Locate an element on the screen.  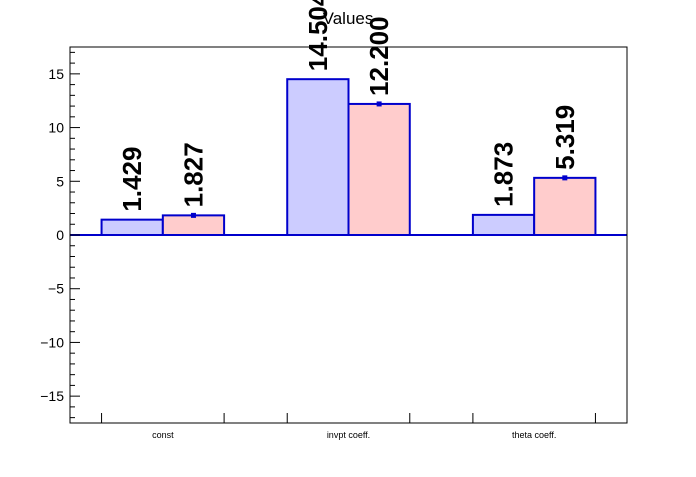
y-tick-label: −10 is located at coordinates (52, 342).